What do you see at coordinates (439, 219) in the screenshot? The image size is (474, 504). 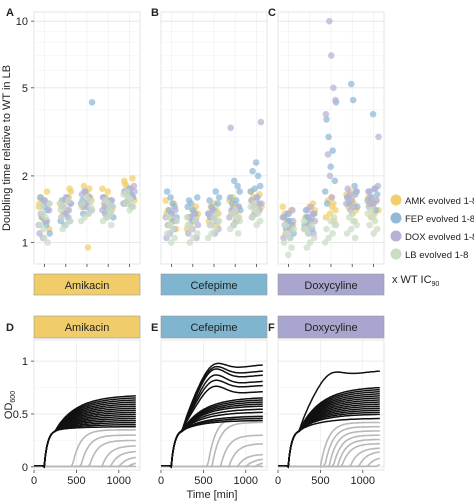 I see `legend-label: FEP evolved 1-8` at bounding box center [439, 219].